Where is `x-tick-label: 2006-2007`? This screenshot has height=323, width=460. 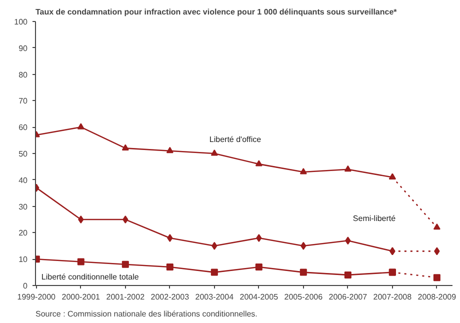 x-tick-label: 2006-2007 is located at coordinates (348, 297).